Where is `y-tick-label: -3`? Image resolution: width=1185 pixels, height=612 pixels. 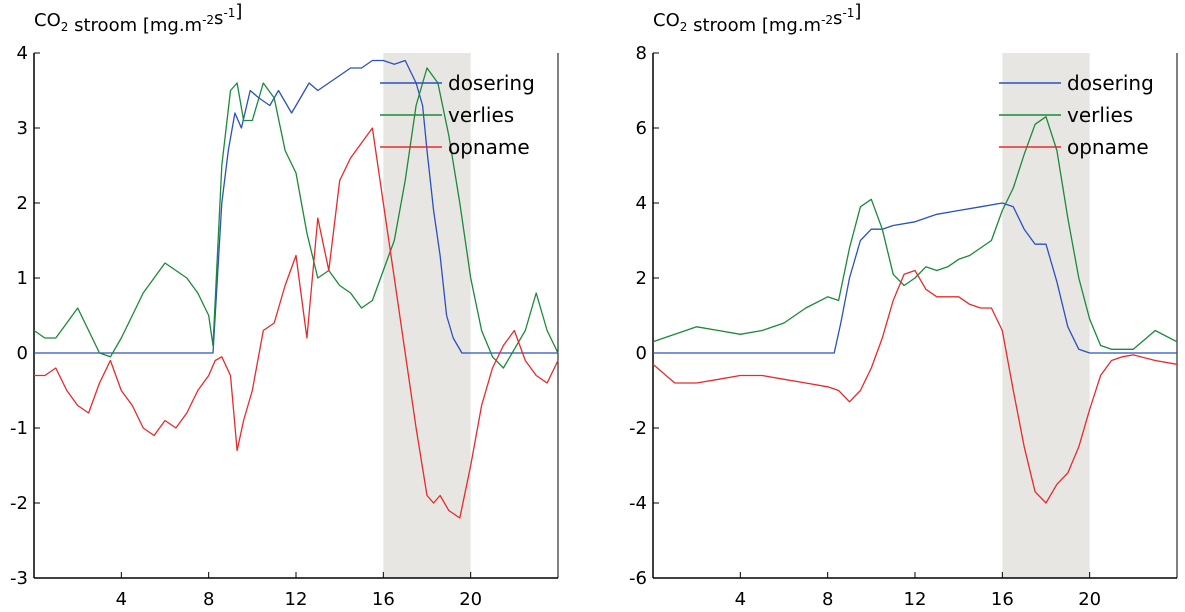 y-tick-label: -3 is located at coordinates (19, 578).